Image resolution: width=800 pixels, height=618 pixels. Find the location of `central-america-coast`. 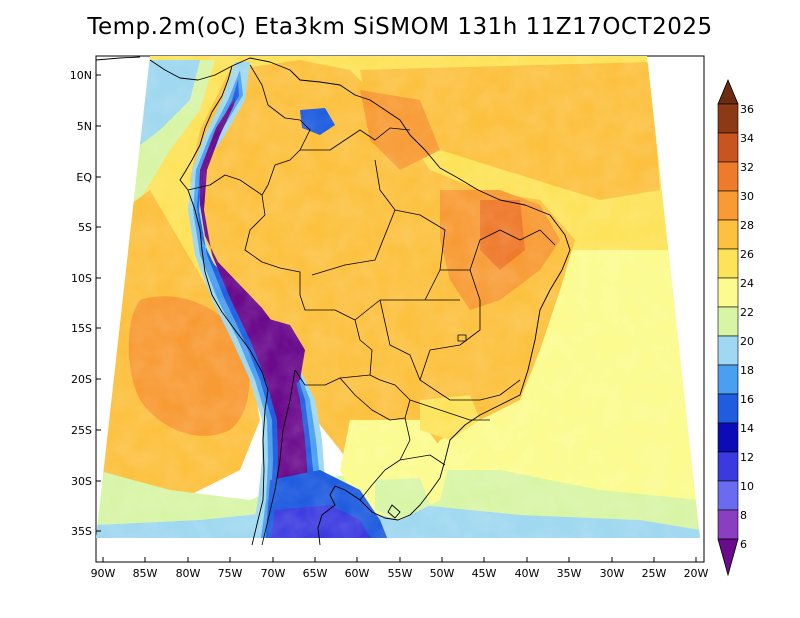

central-america-coast is located at coordinates (164, 68).